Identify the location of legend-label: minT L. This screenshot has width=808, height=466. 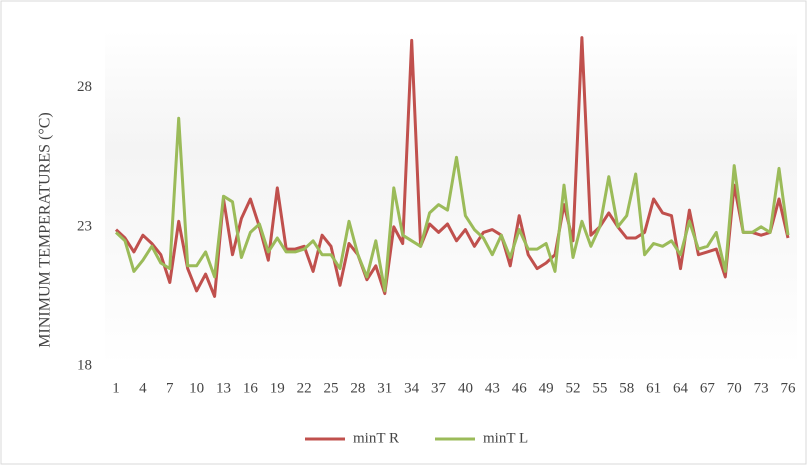
(505, 438).